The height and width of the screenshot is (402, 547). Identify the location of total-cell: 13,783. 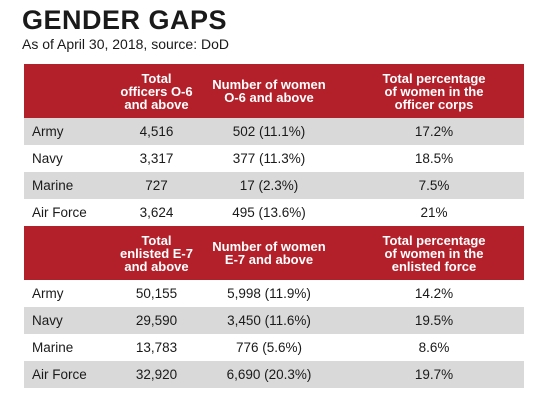
(156, 347).